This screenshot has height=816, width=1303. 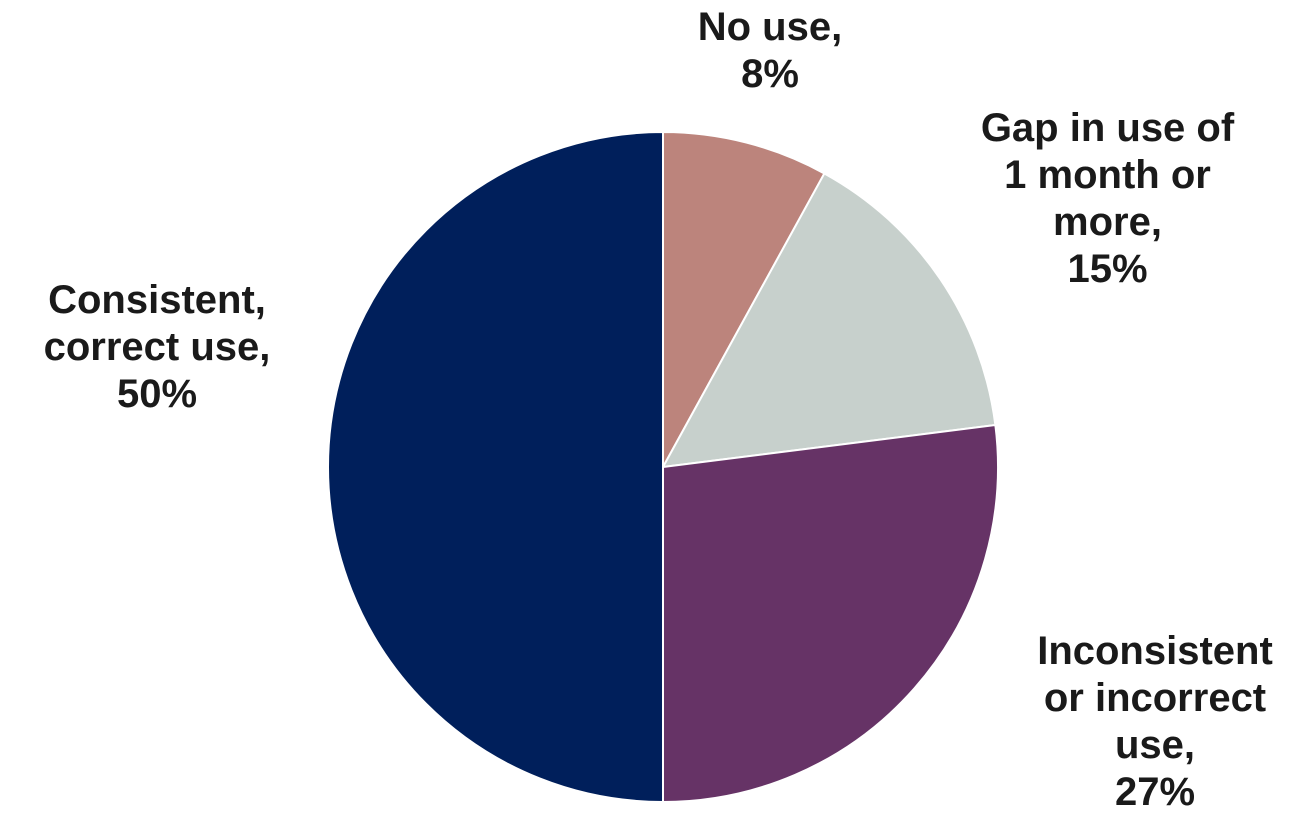 I want to click on label-inconsistent-line-2: or incorrect, so click(x=1155, y=698).